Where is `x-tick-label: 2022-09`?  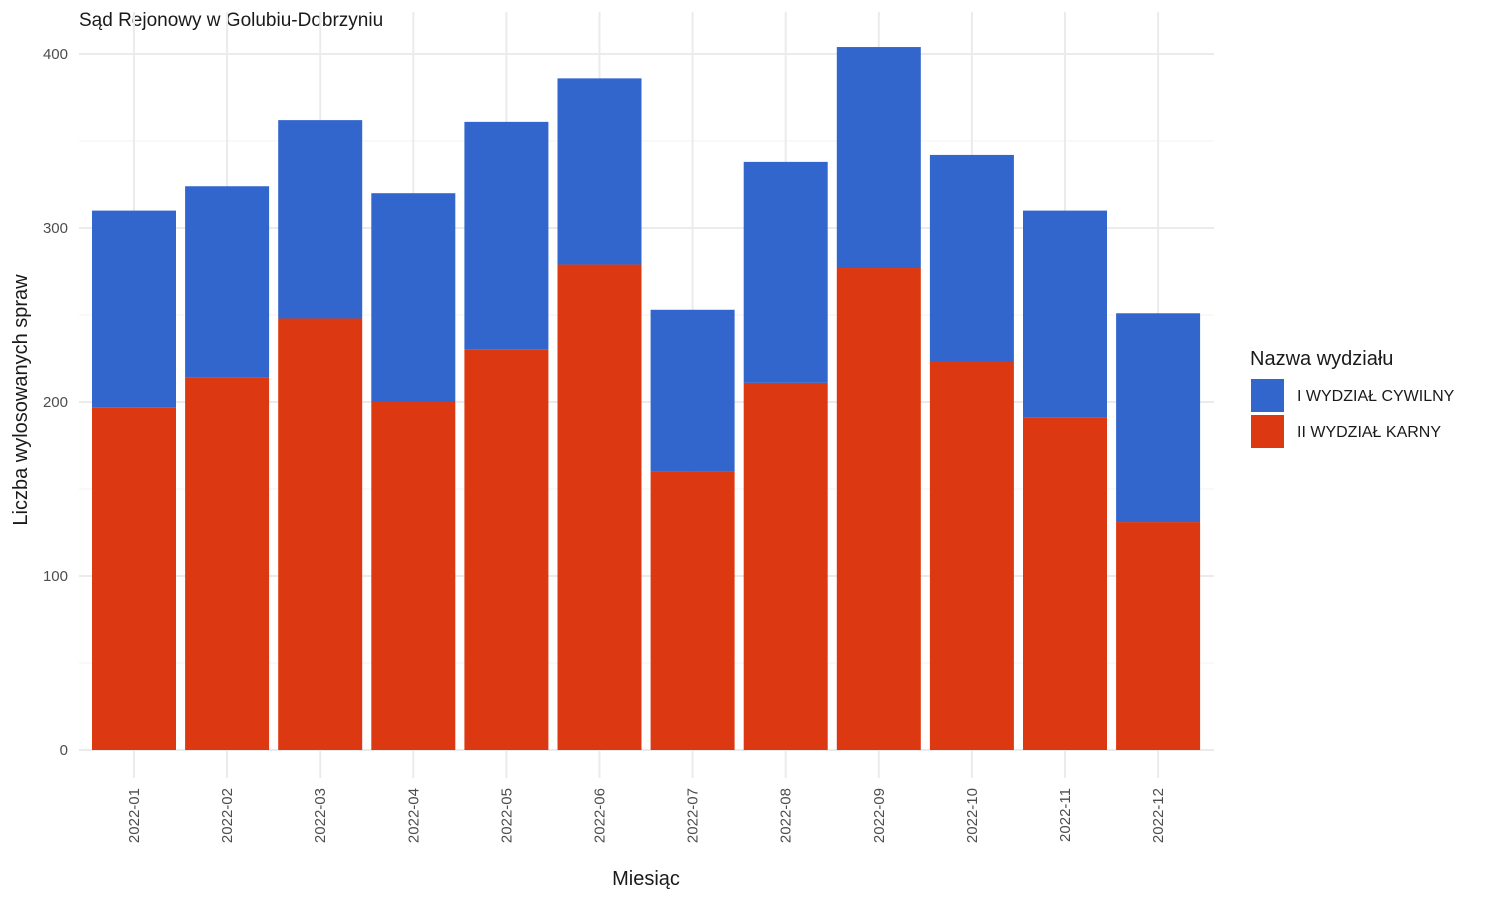
x-tick-label: 2022-09 is located at coordinates (879, 815).